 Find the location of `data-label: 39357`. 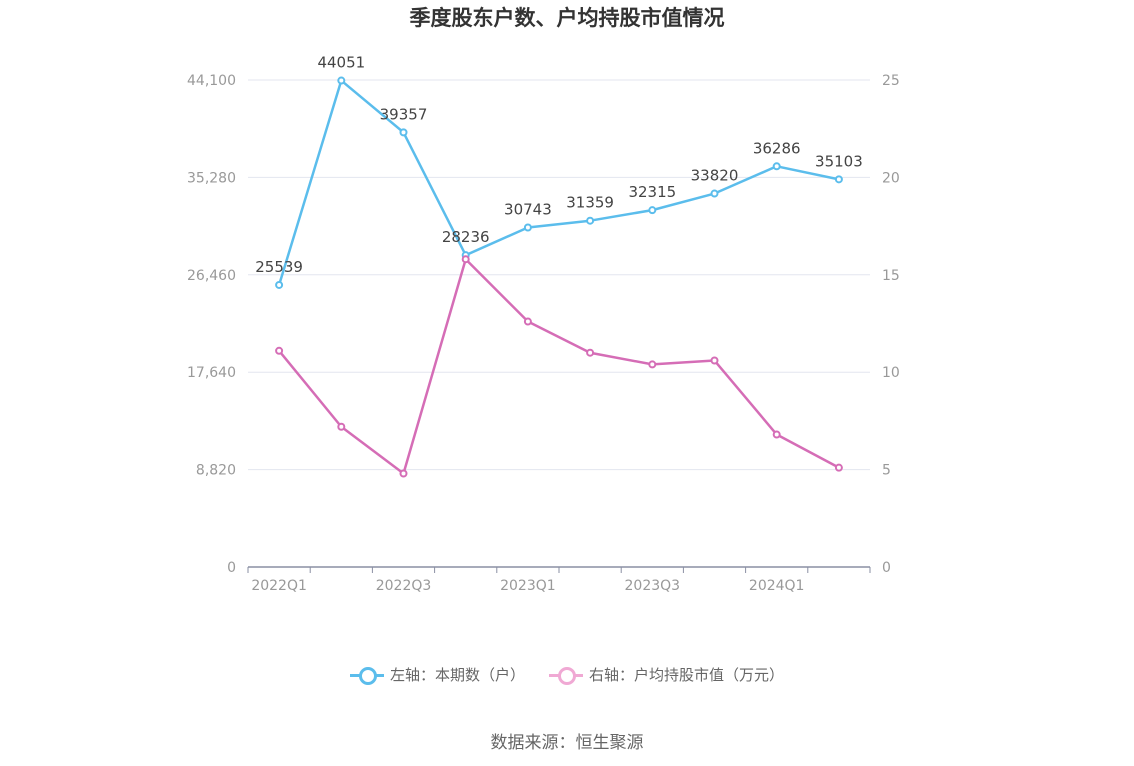

data-label: 39357 is located at coordinates (404, 114).